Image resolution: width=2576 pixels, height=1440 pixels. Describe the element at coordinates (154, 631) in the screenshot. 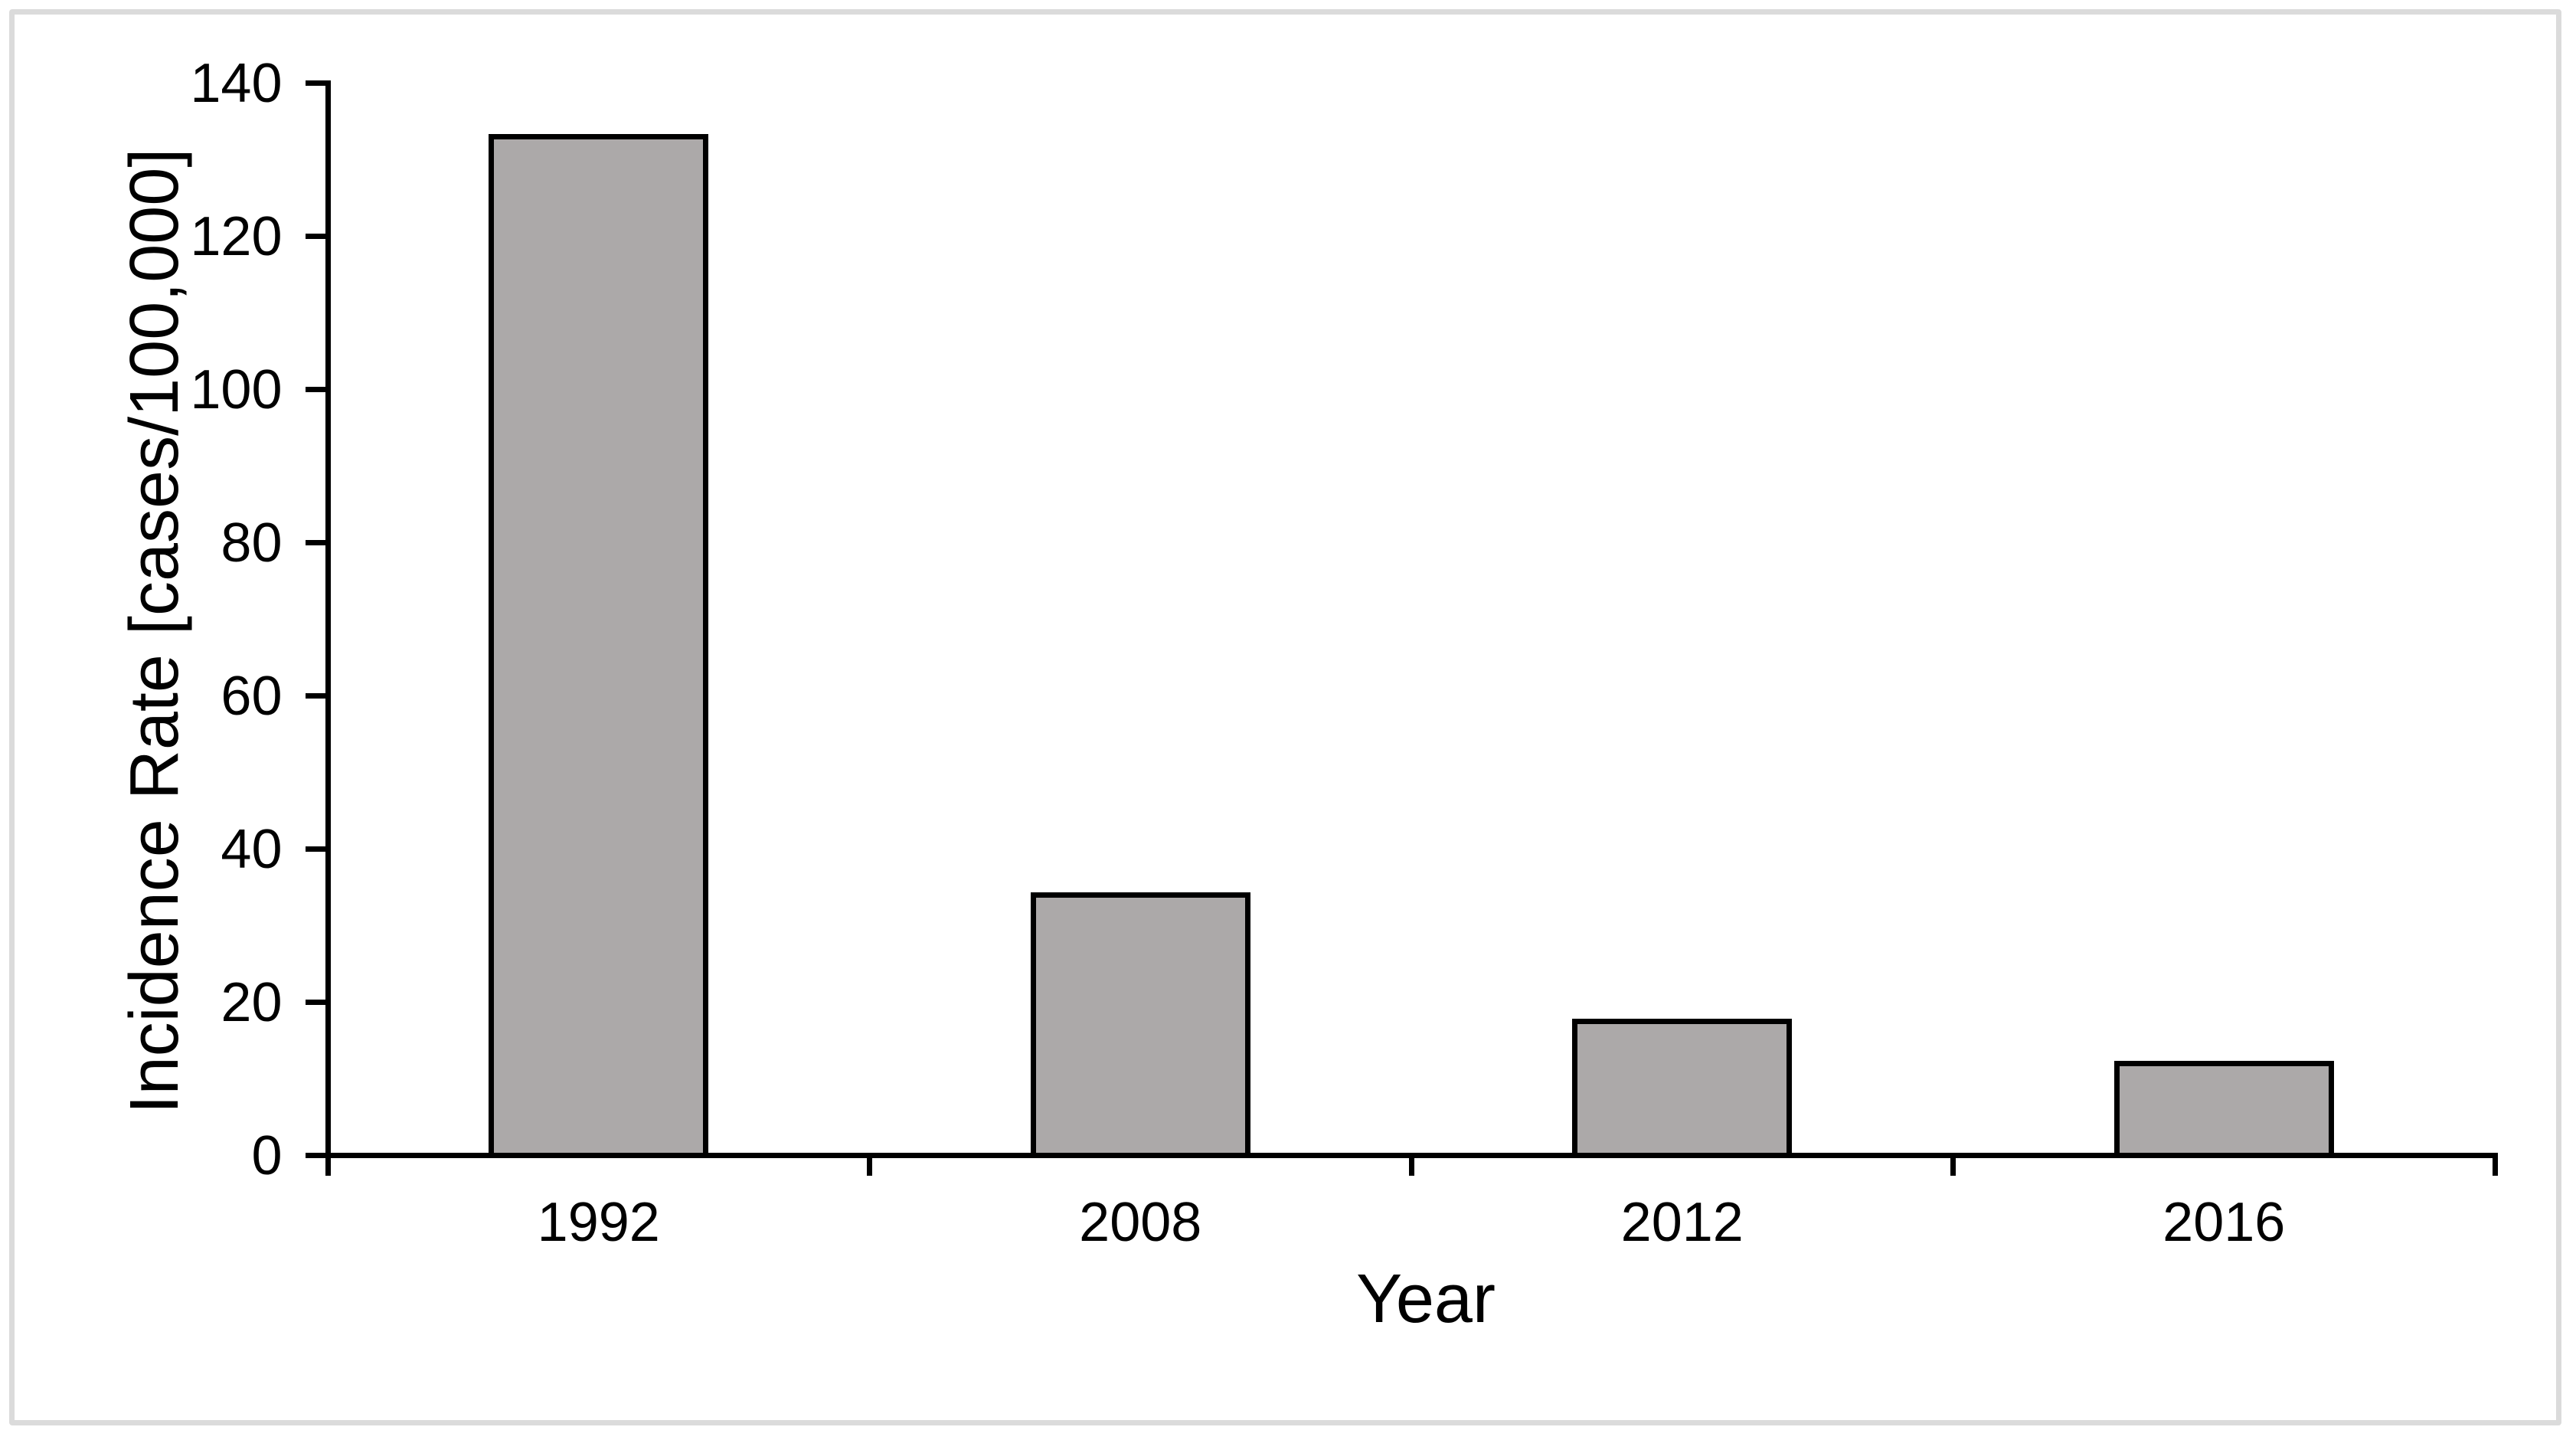

I see `y-axis-title: Incidence Rate [cases/100,000]` at that location.